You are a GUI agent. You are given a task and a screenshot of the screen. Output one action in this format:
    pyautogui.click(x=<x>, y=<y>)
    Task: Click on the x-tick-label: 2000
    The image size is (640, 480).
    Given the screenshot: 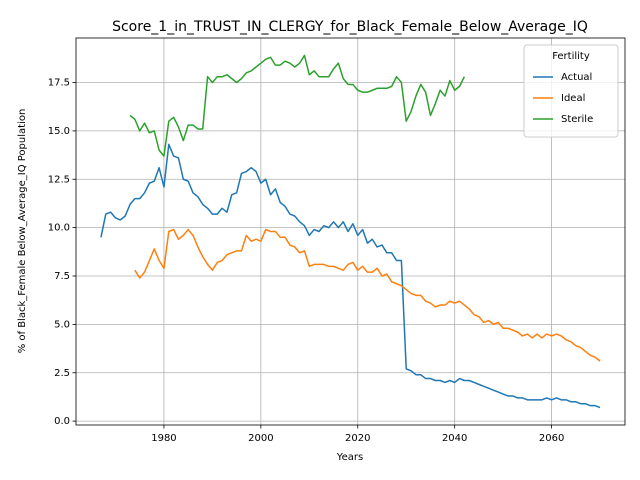 What is the action you would take?
    pyautogui.click(x=260, y=438)
    